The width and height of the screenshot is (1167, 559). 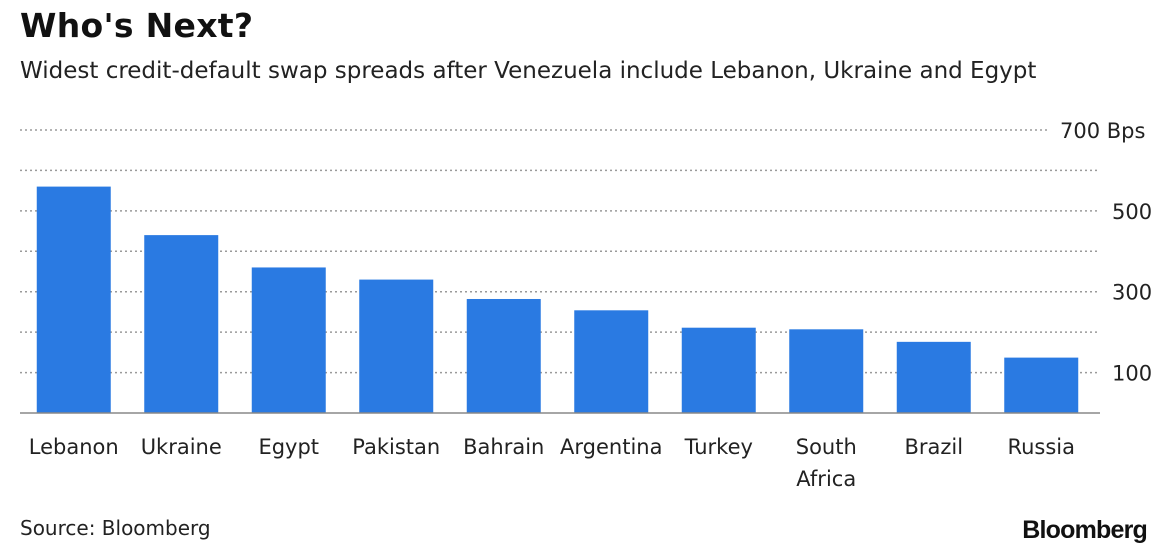 I want to click on y-tick-label: 500, so click(x=1132, y=212).